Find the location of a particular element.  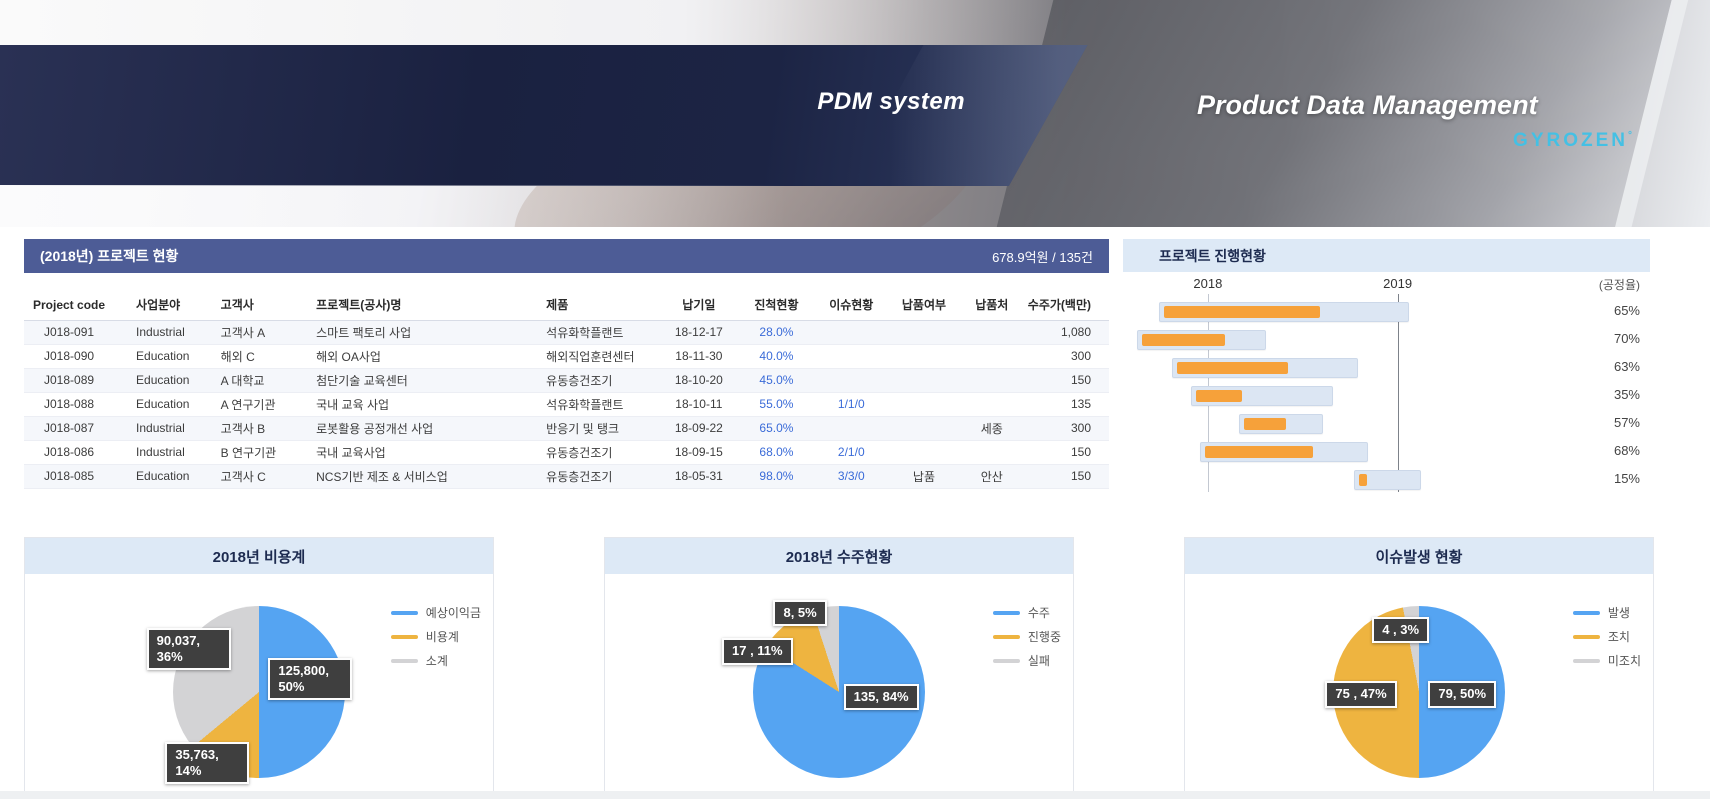

table-cell: J018-085 is located at coordinates (69, 476).